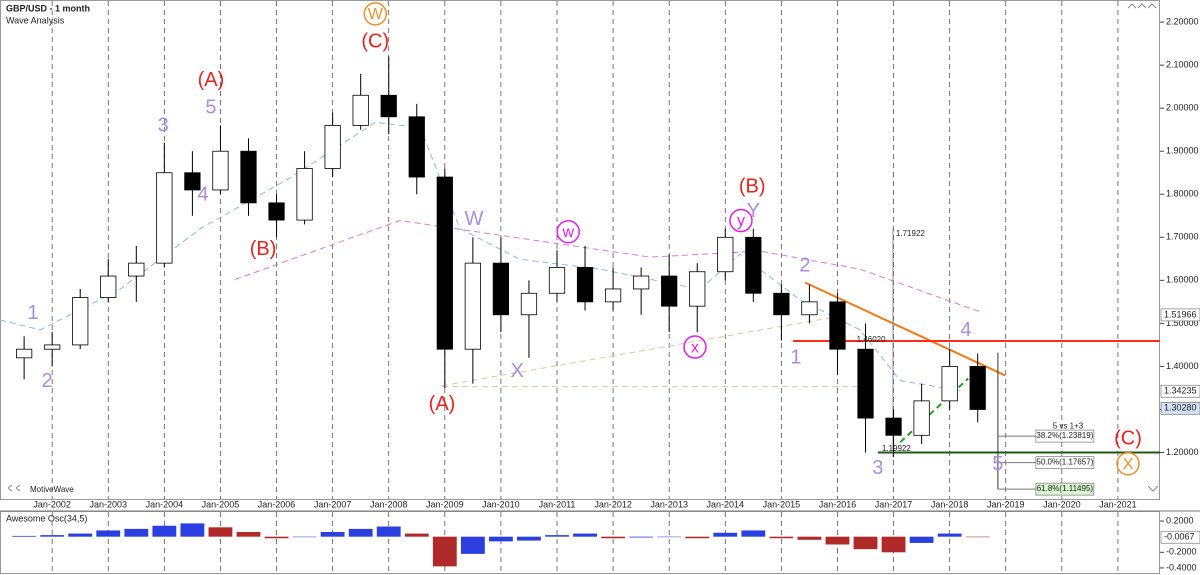  I want to click on y-tick-label: 1.60000, so click(1182, 280).